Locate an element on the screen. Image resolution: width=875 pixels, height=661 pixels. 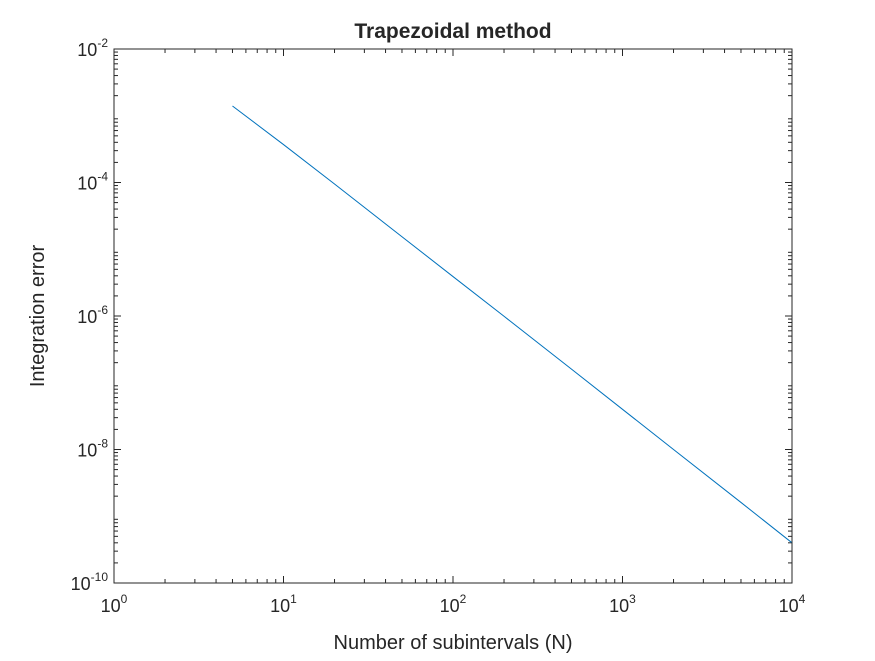
x-tick-label: 10² is located at coordinates (453, 604).